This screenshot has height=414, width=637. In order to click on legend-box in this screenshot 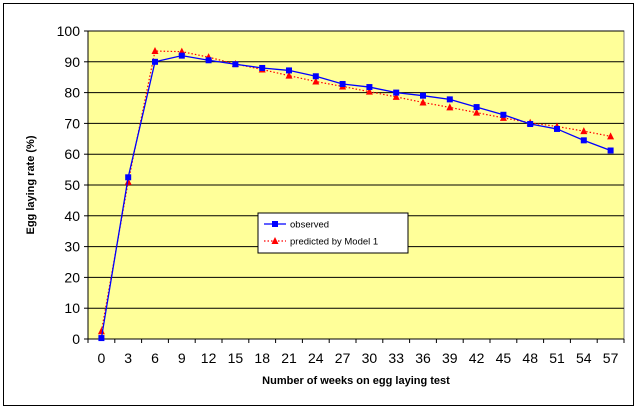, I will do `click(333, 233)`.